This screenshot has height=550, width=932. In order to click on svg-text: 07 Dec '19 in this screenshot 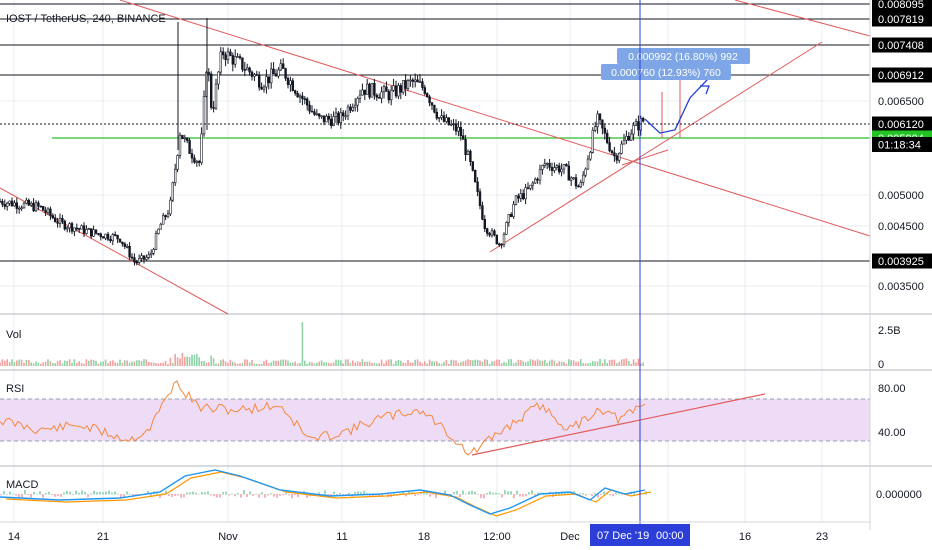, I will do `click(623, 536)`.